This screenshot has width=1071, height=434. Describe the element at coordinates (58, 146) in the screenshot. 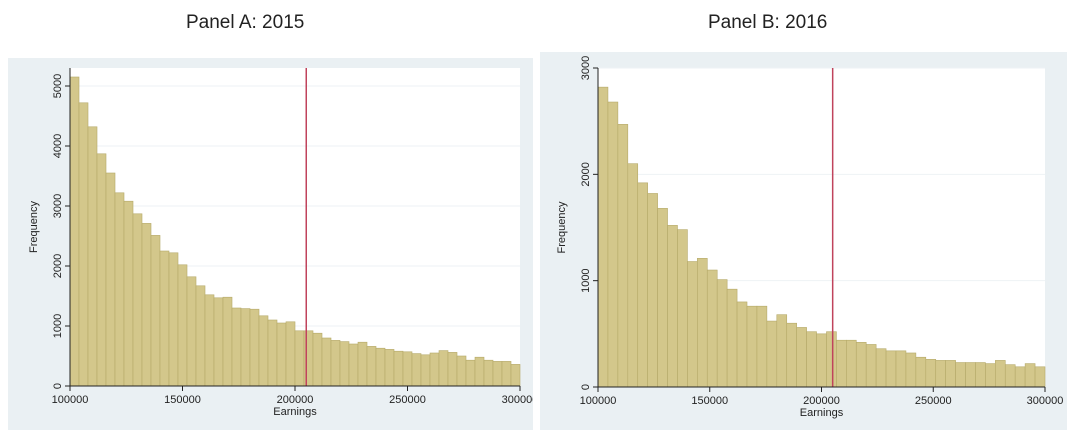

I see `y-tick-label: 4000` at that location.